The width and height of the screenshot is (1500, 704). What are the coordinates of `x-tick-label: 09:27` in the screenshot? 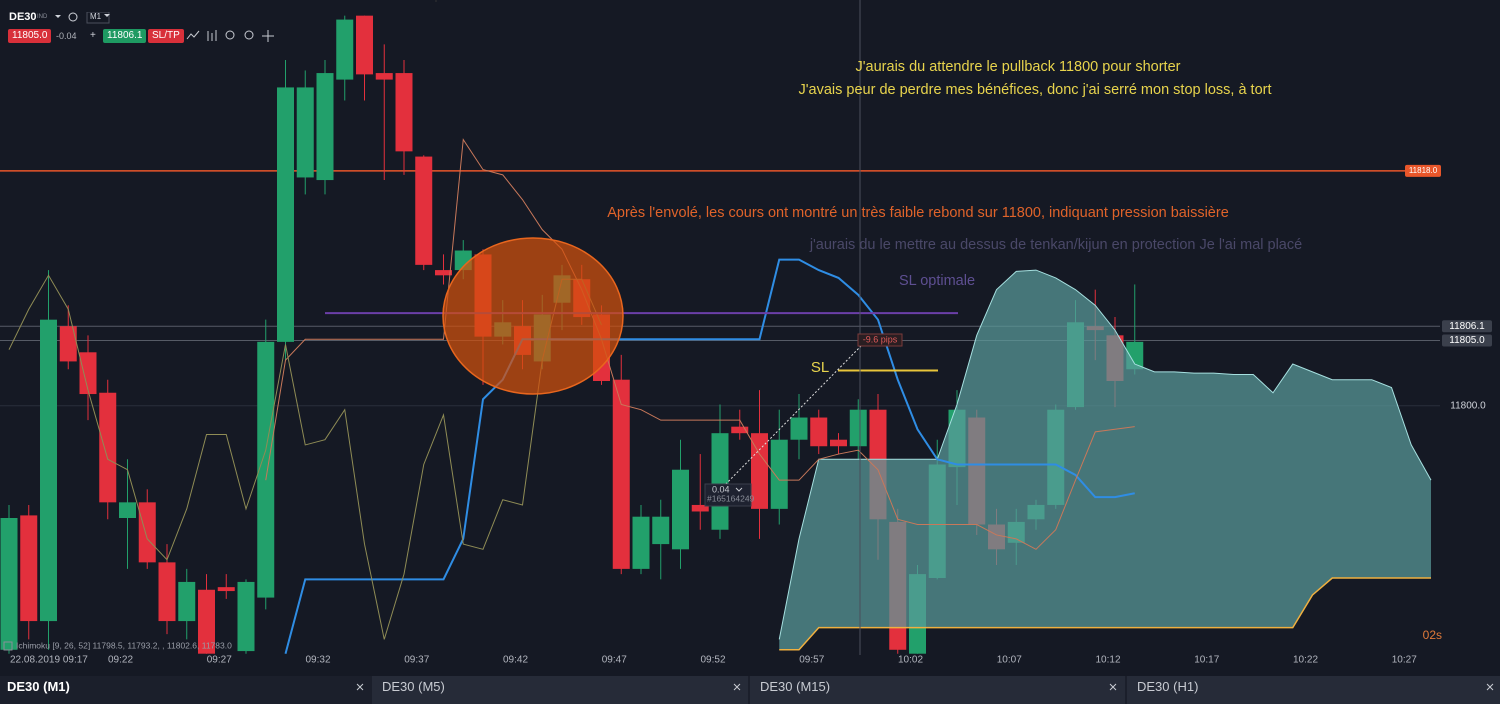 It's located at (219, 660).